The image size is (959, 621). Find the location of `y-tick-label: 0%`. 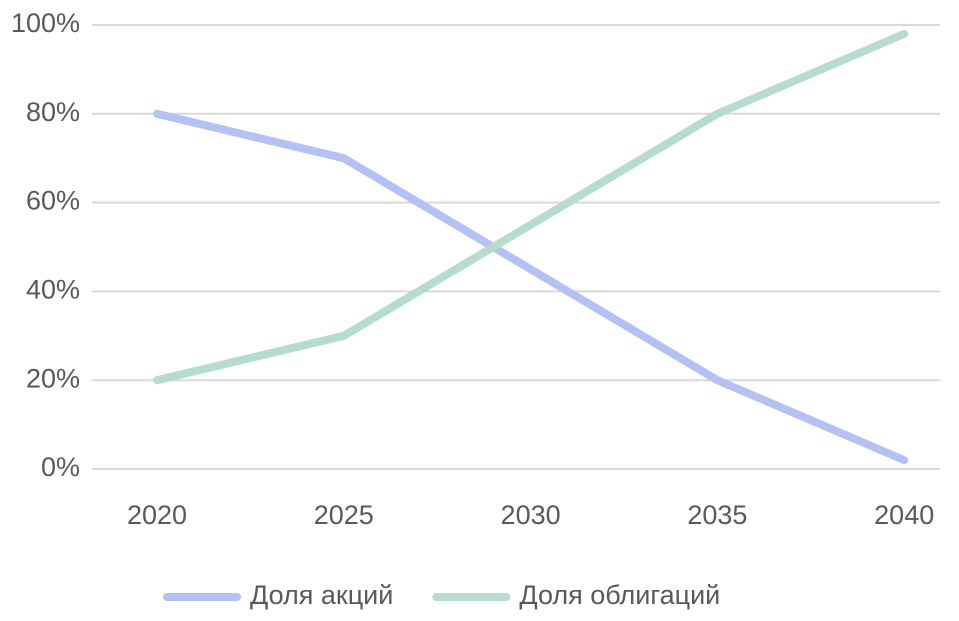

y-tick-label: 0% is located at coordinates (60, 467).